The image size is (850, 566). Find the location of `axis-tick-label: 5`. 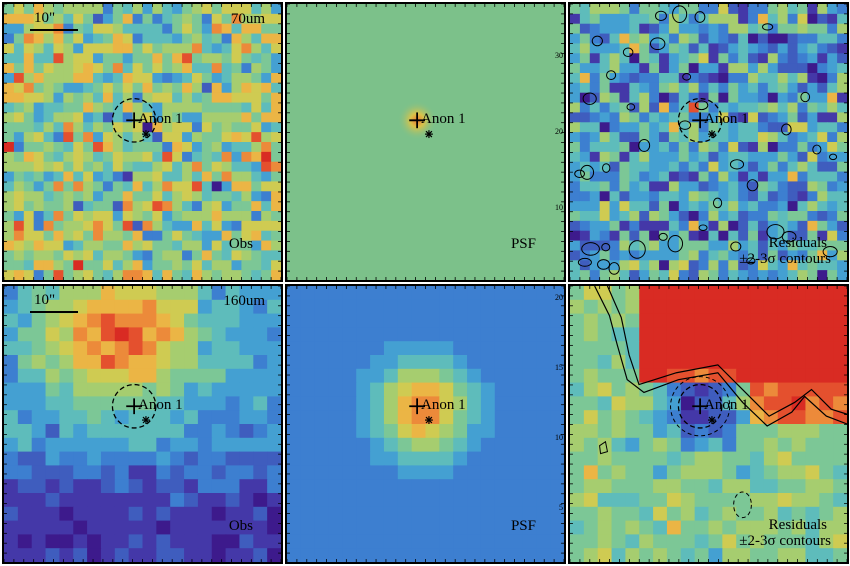

axis-tick-label: 5 is located at coordinates (561, 507).